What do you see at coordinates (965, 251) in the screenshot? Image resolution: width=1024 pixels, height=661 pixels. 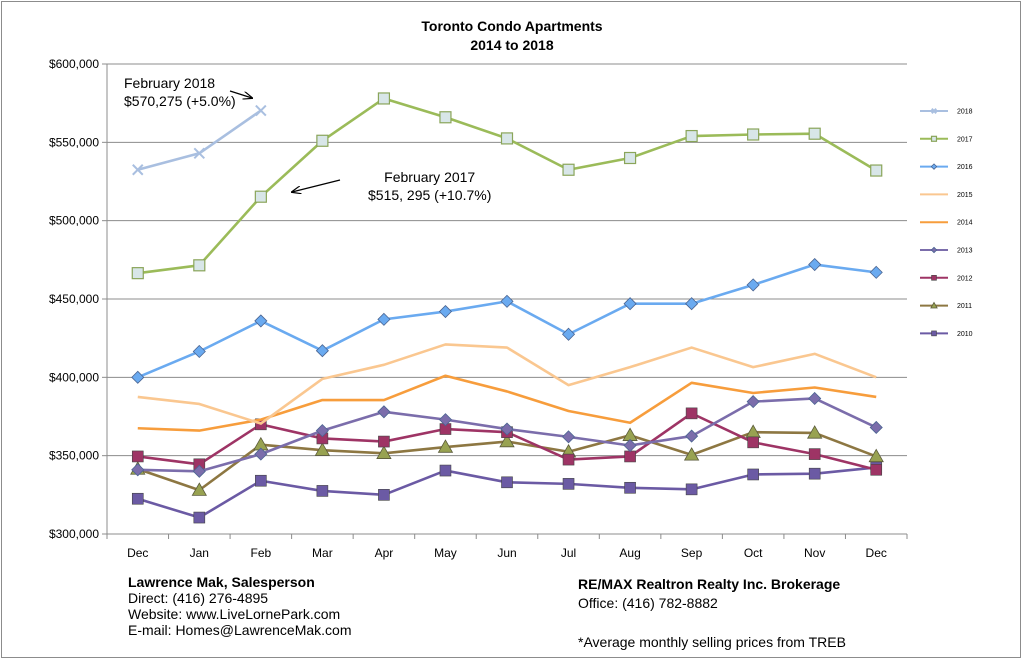 I see `legend-label: 2013` at bounding box center [965, 251].